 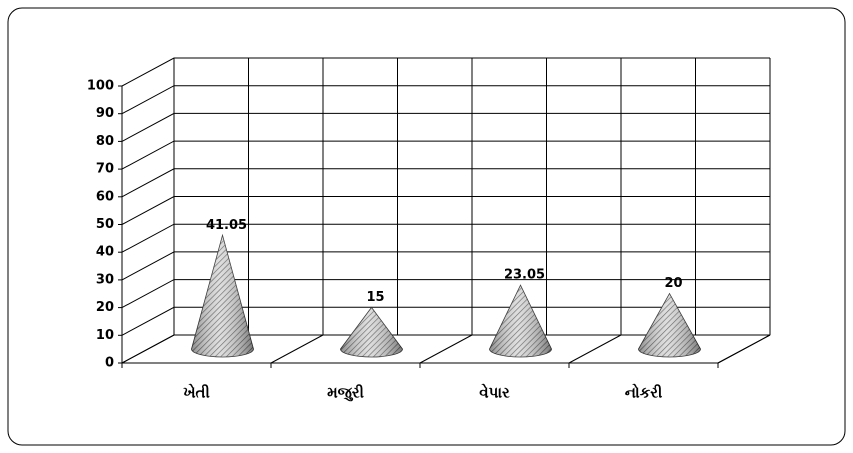 I want to click on value-label: 23.05, so click(x=524, y=275).